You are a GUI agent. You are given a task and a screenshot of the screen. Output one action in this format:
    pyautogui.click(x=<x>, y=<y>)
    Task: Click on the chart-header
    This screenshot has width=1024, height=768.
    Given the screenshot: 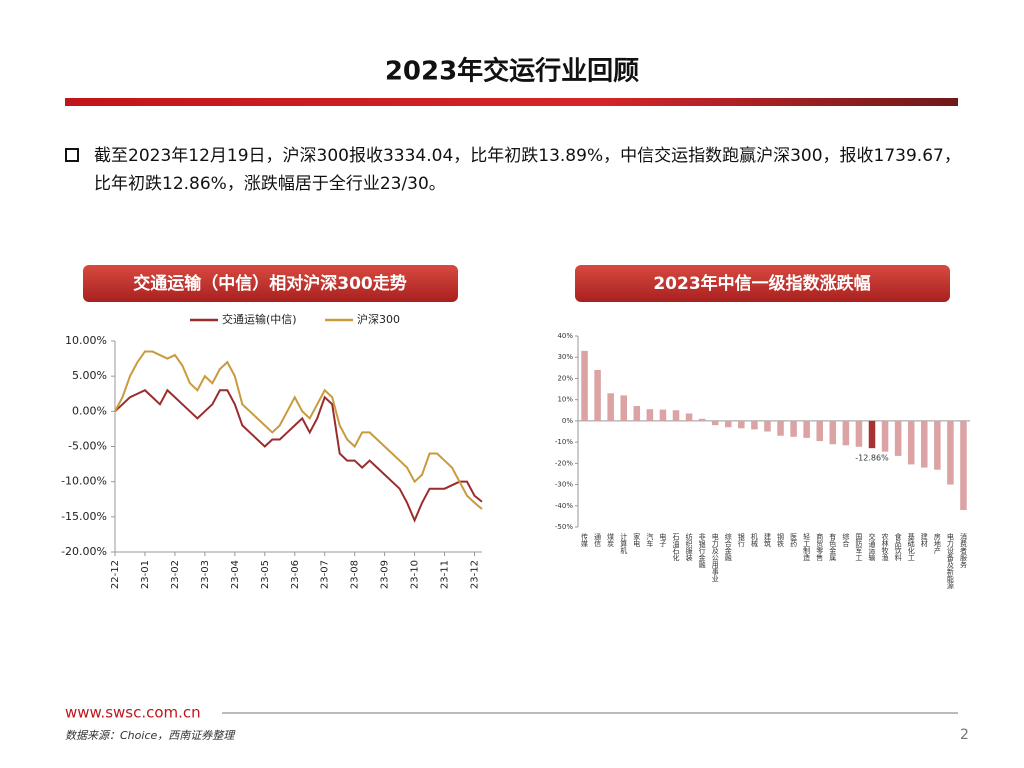 What is the action you would take?
    pyautogui.click(x=762, y=283)
    